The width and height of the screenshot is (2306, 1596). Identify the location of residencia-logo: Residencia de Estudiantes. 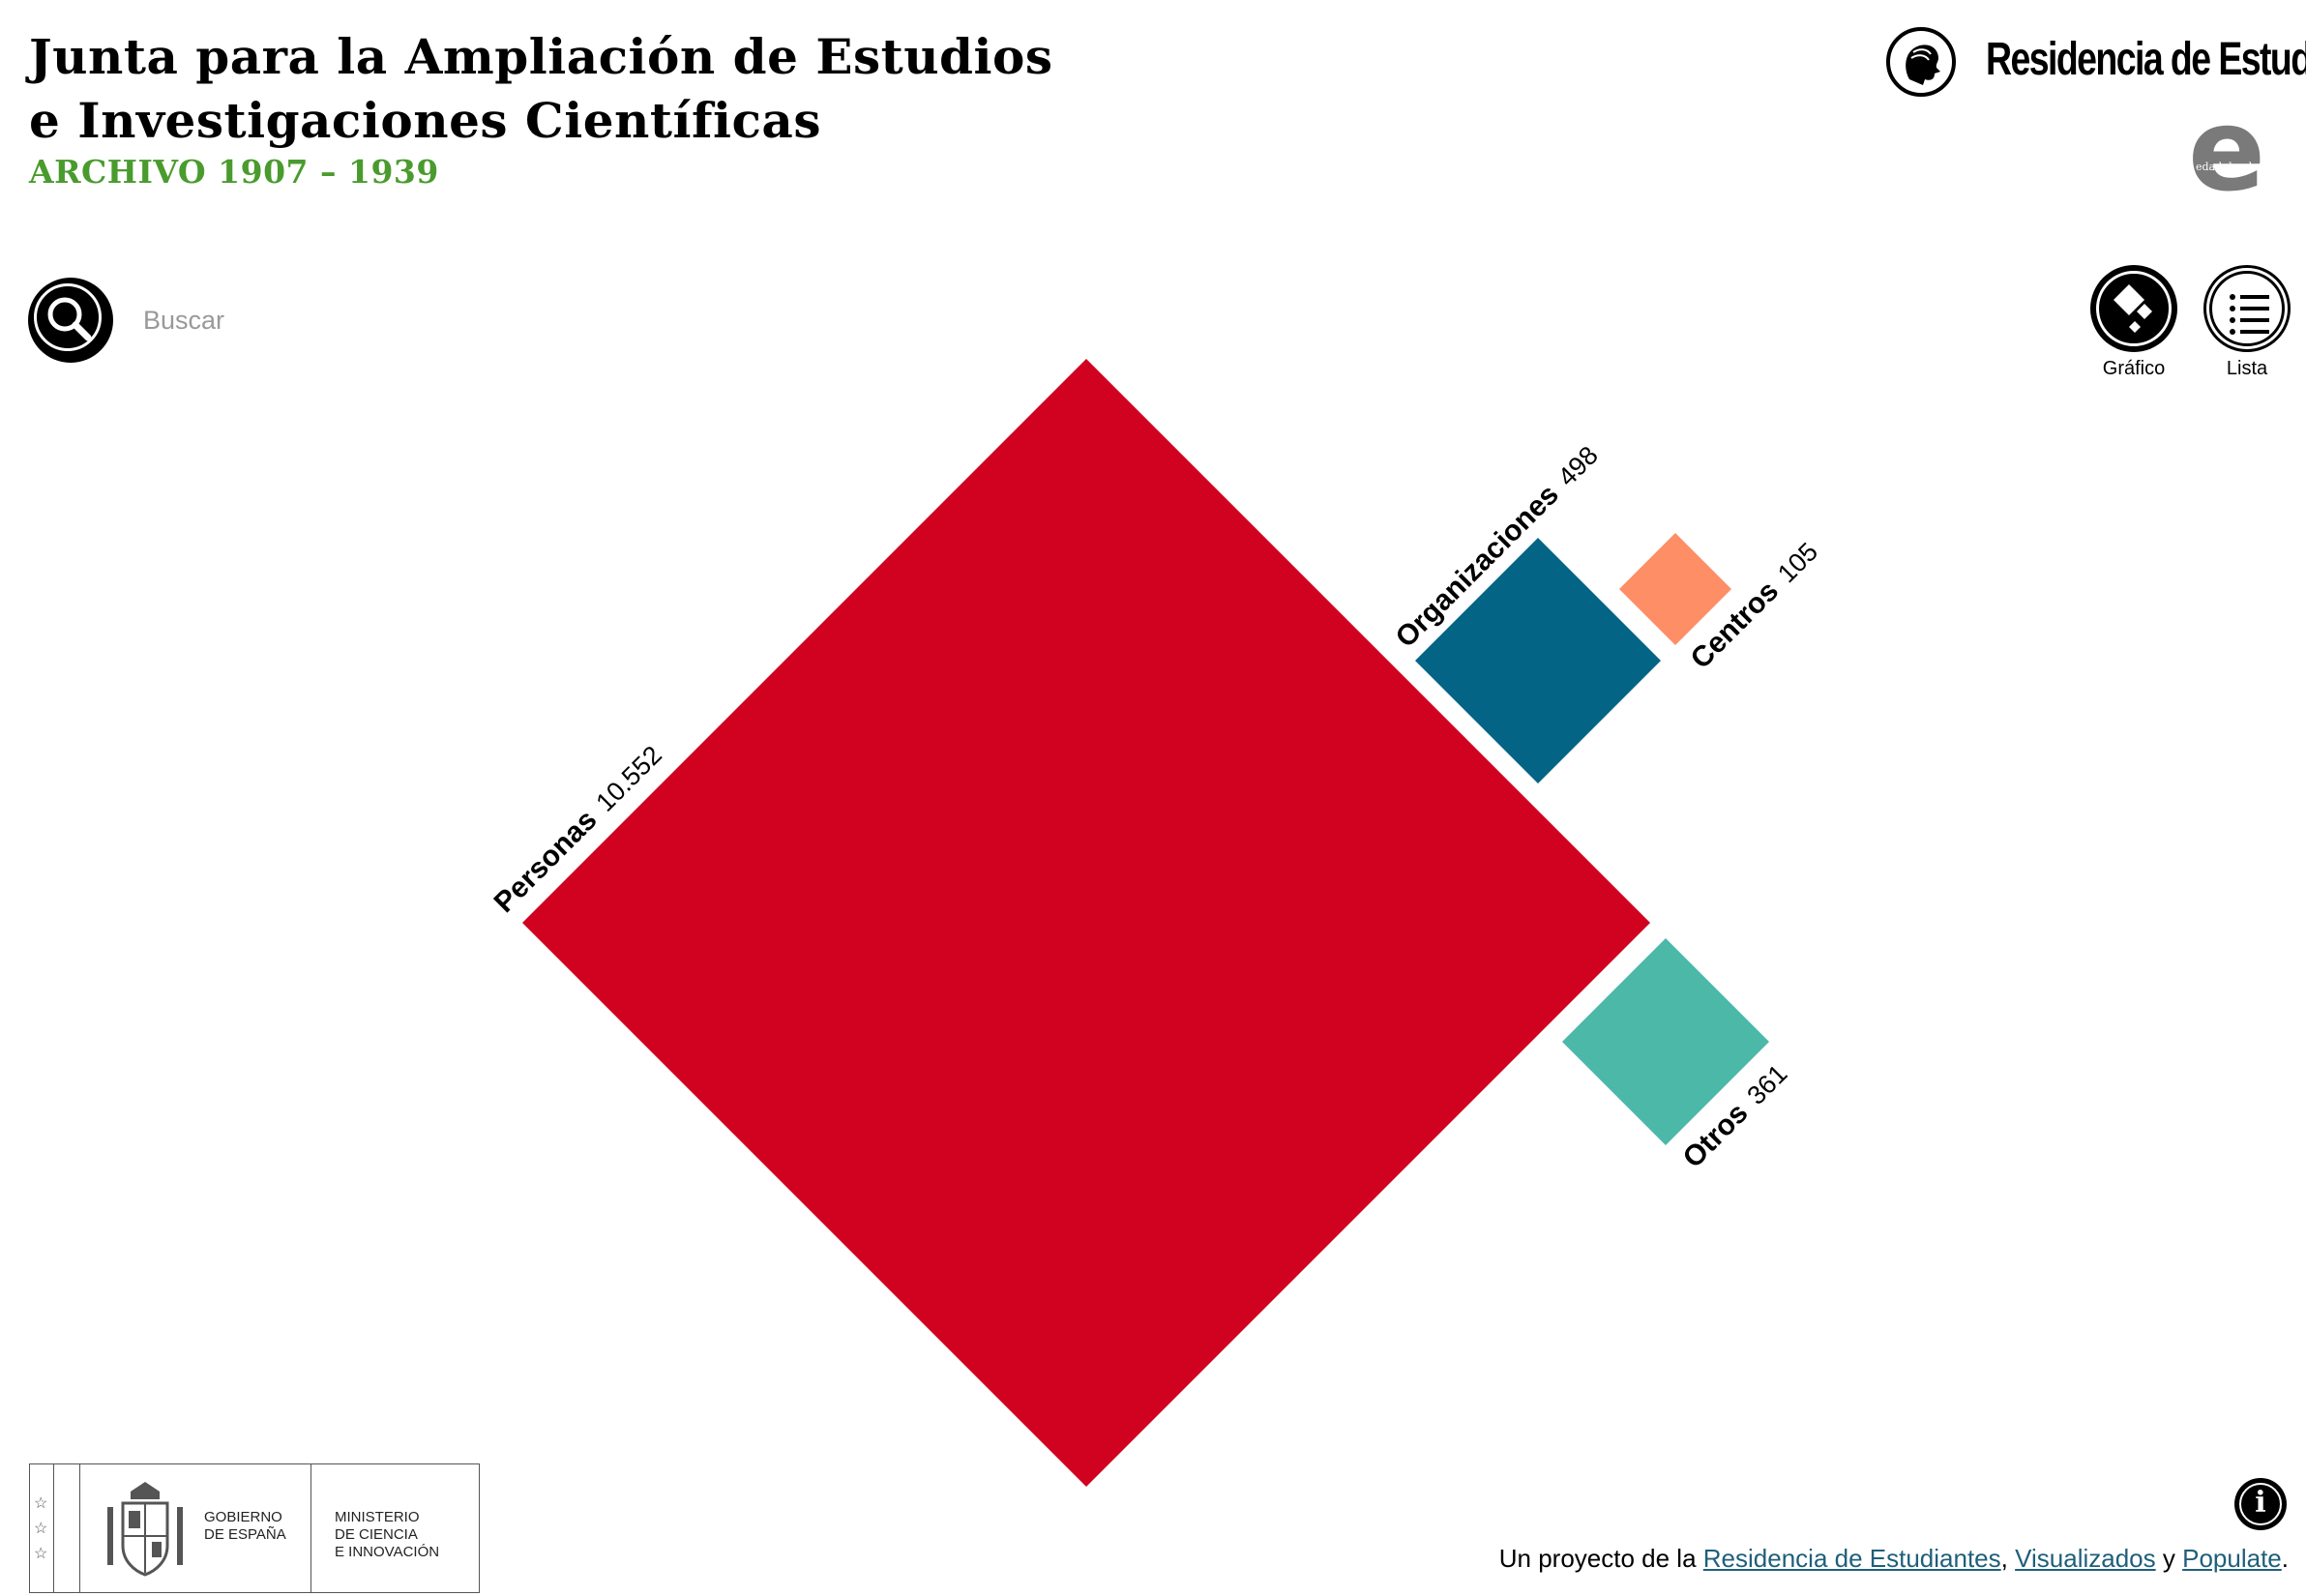
(2096, 64).